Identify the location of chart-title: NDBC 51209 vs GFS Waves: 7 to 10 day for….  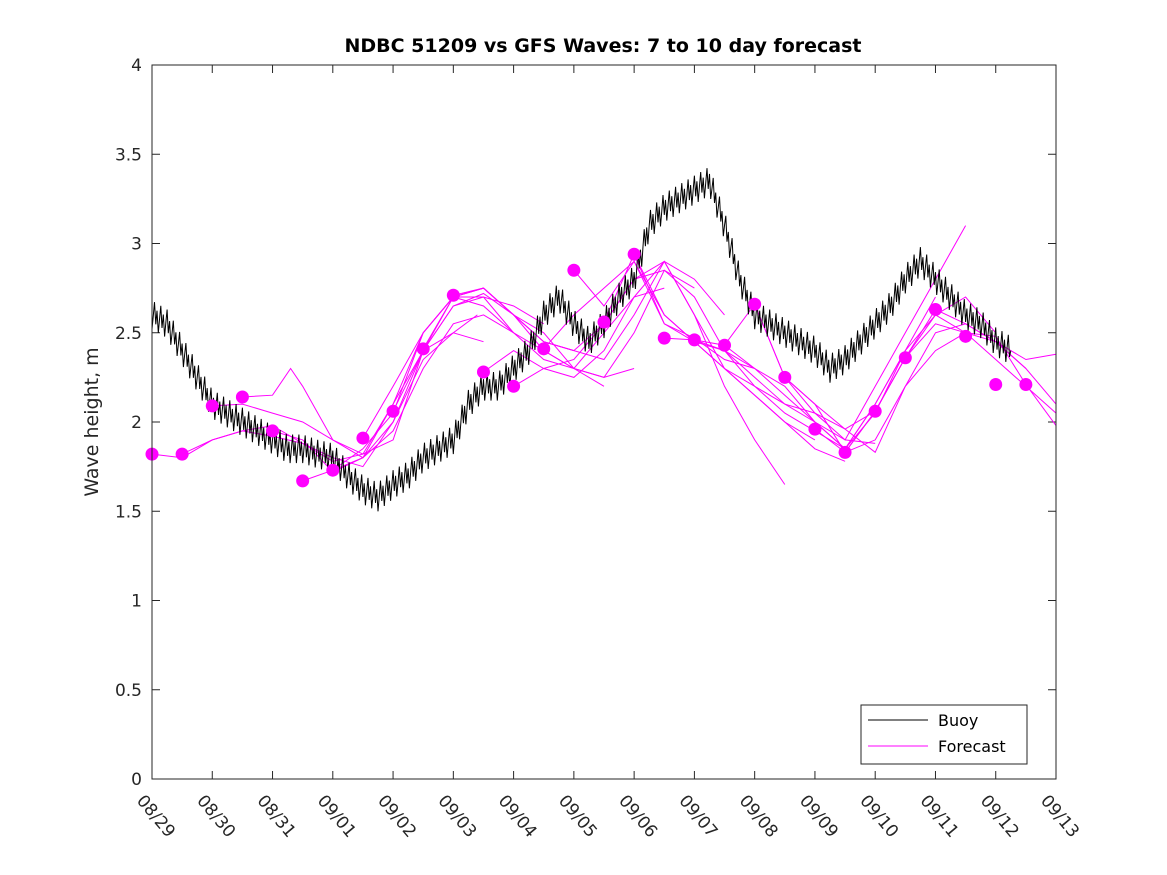
(602, 46).